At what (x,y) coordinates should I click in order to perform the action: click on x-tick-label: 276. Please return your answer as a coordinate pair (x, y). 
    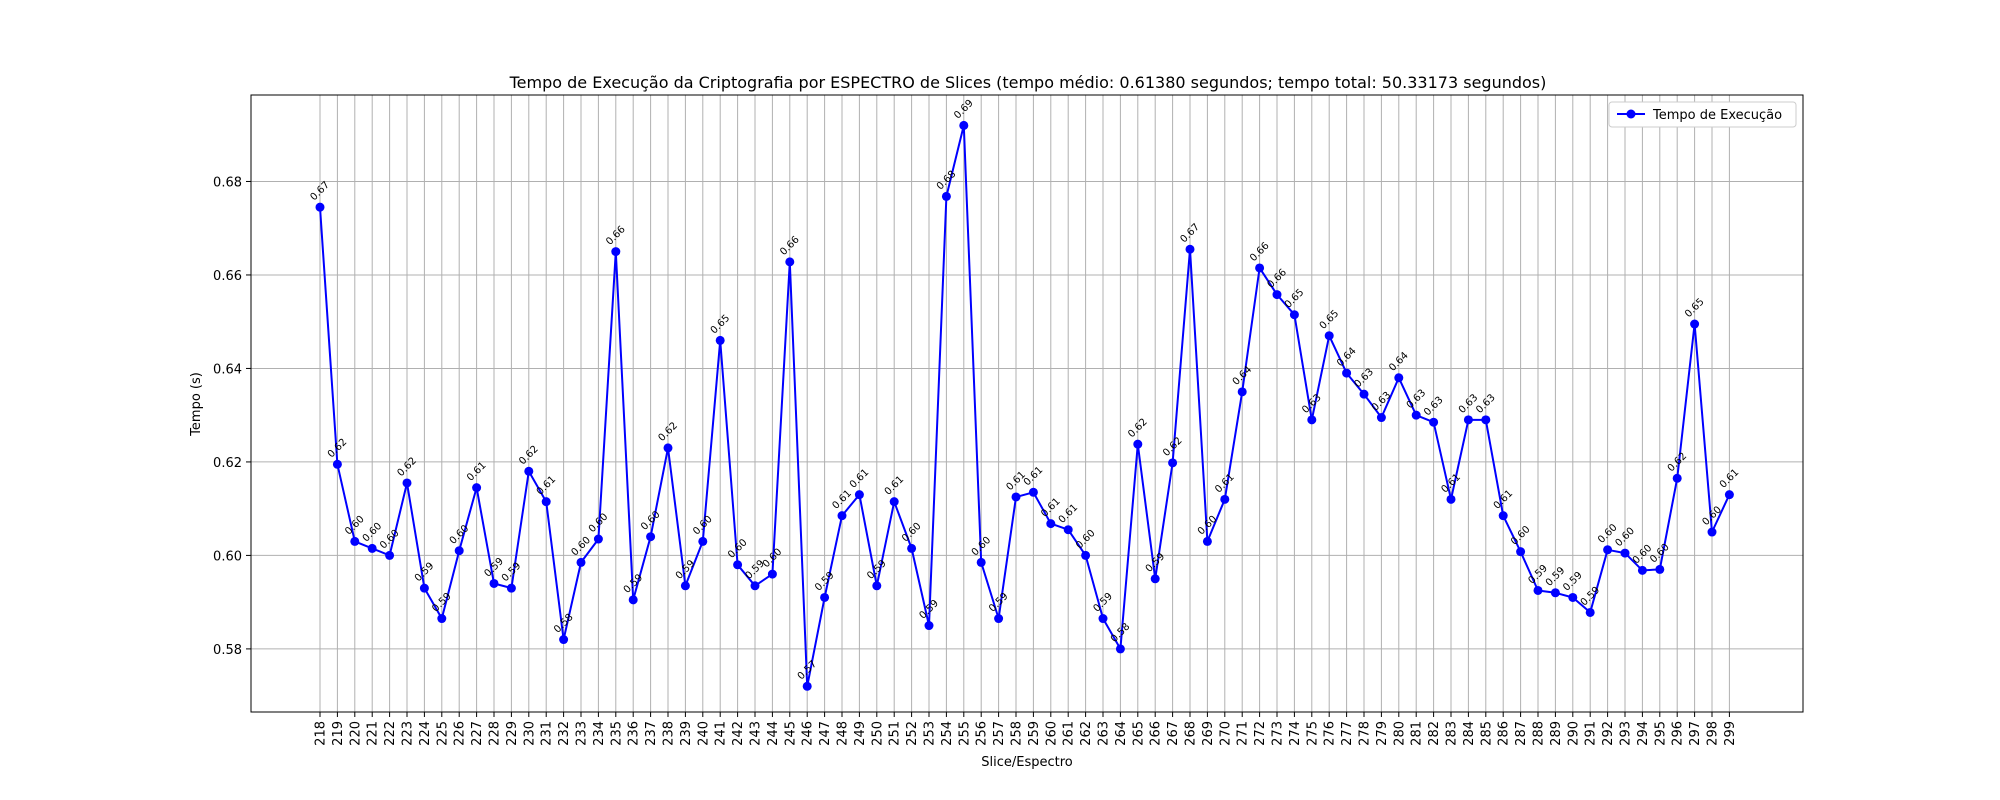
    Looking at the image, I should click on (1330, 733).